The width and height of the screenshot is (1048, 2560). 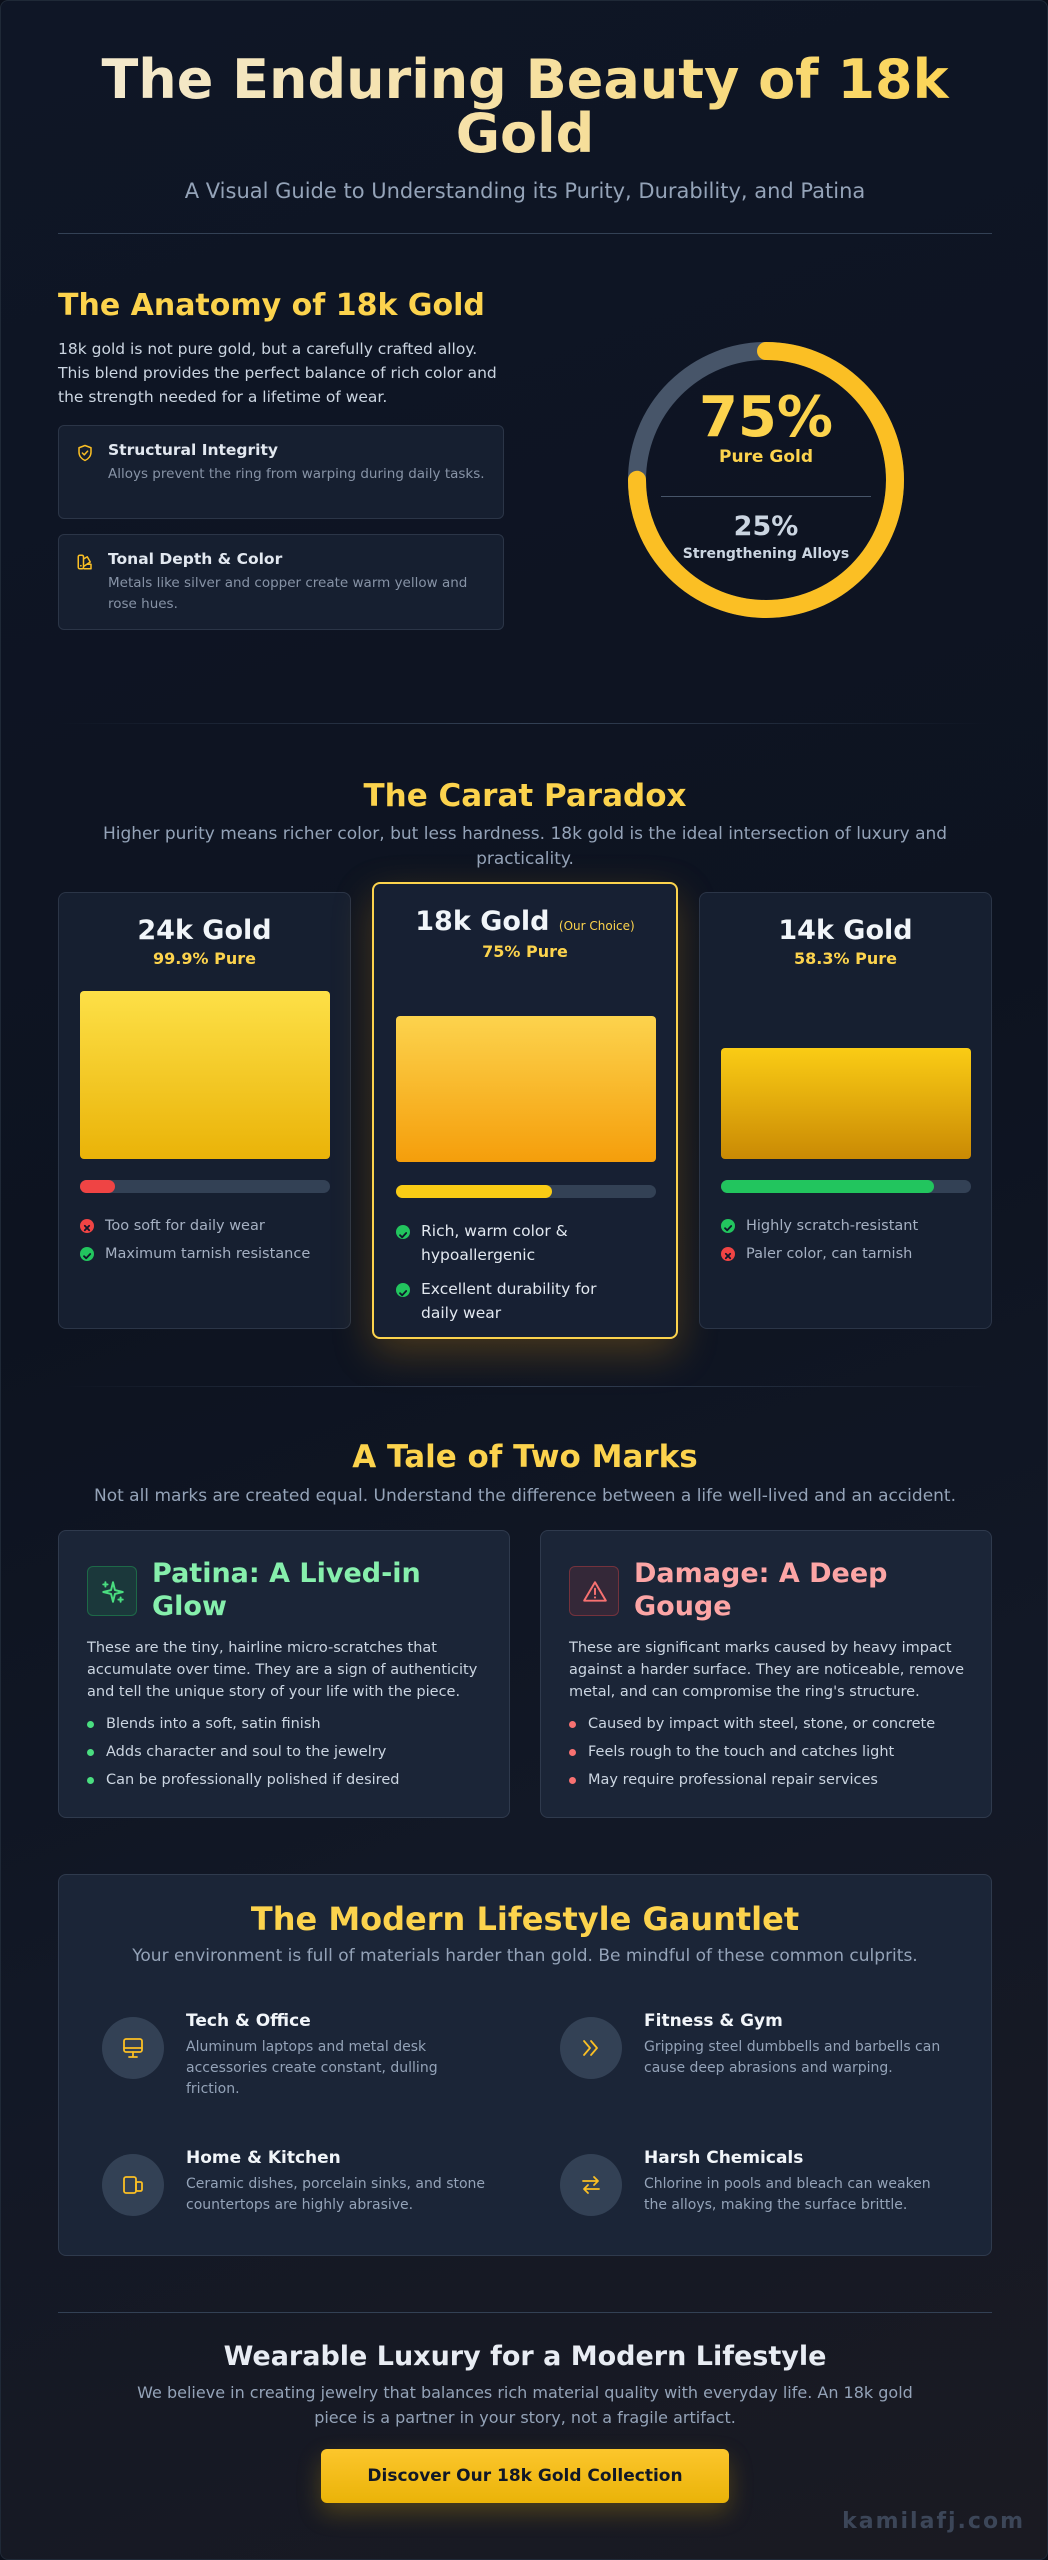 I want to click on list-item: Paler color, can tarnish, so click(x=851, y=1254).